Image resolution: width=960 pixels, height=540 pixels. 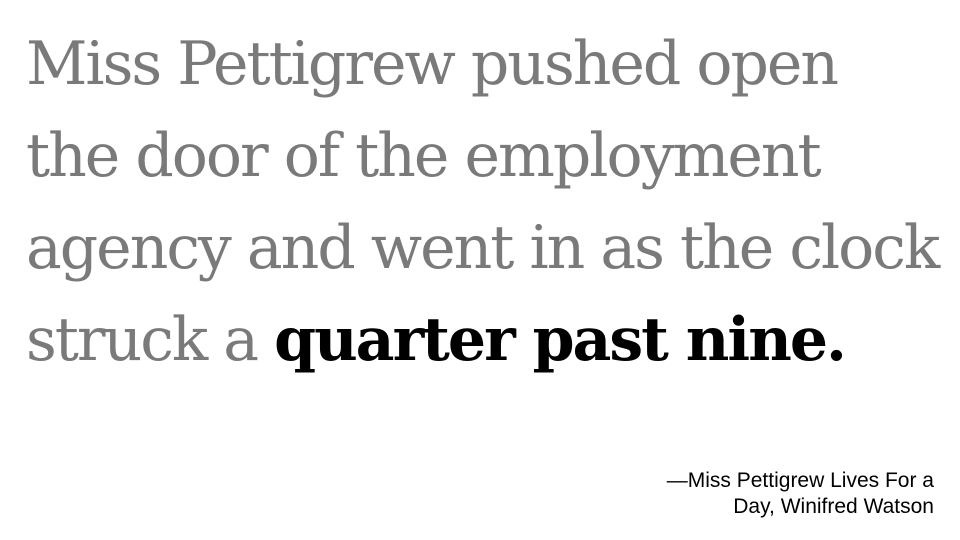 What do you see at coordinates (424, 156) in the screenshot?
I see `quote-line-2: the door of the employment` at bounding box center [424, 156].